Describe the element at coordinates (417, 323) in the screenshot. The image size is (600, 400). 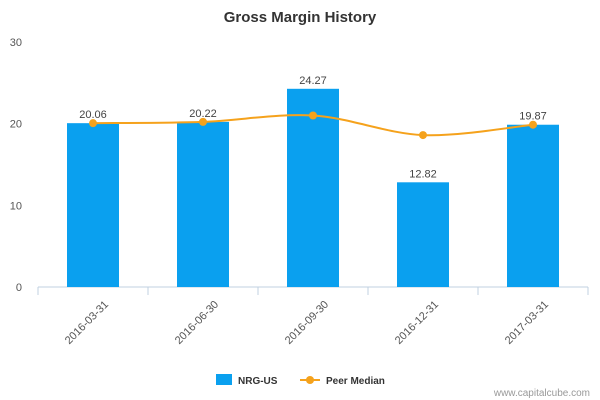
I see `x-tick-label: 2016-12-31` at that location.